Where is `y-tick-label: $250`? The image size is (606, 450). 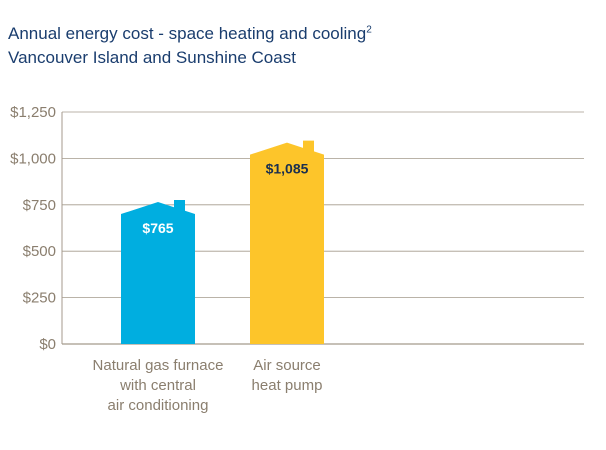 y-tick-label: $250 is located at coordinates (39, 298).